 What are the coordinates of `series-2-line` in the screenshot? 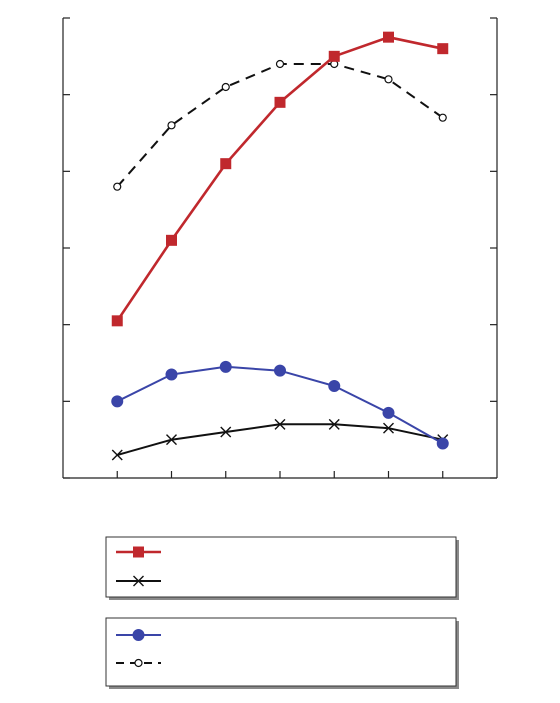 It's located at (280, 439).